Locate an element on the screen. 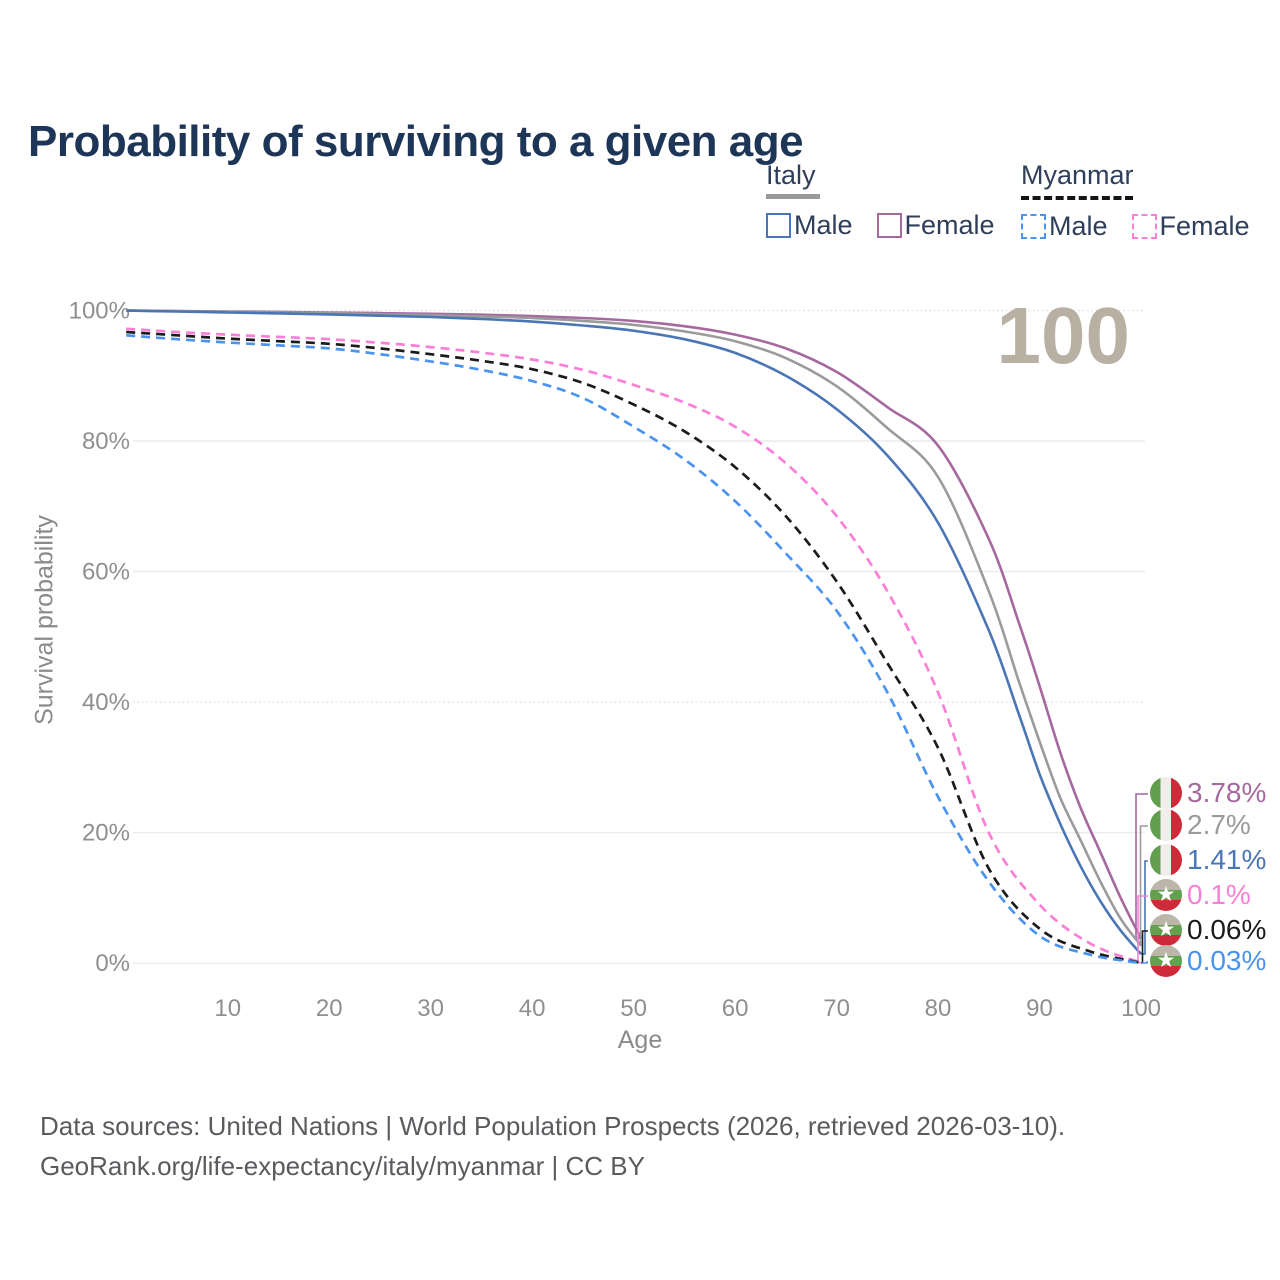 The image size is (1280, 1280). end-label-myanmar-both: ★ 0.06% is located at coordinates (1208, 930).